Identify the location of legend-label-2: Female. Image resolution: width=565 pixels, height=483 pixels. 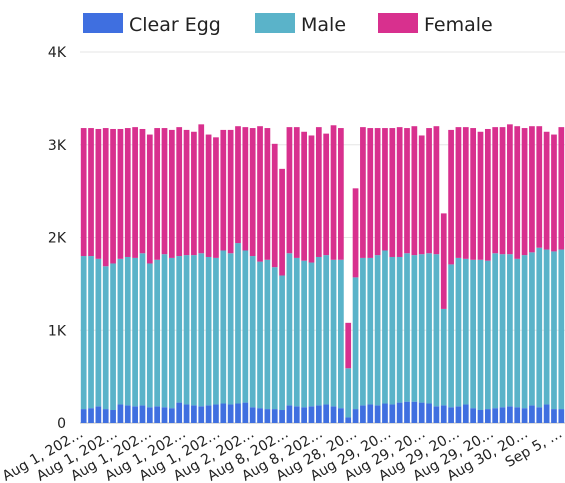
(458, 25).